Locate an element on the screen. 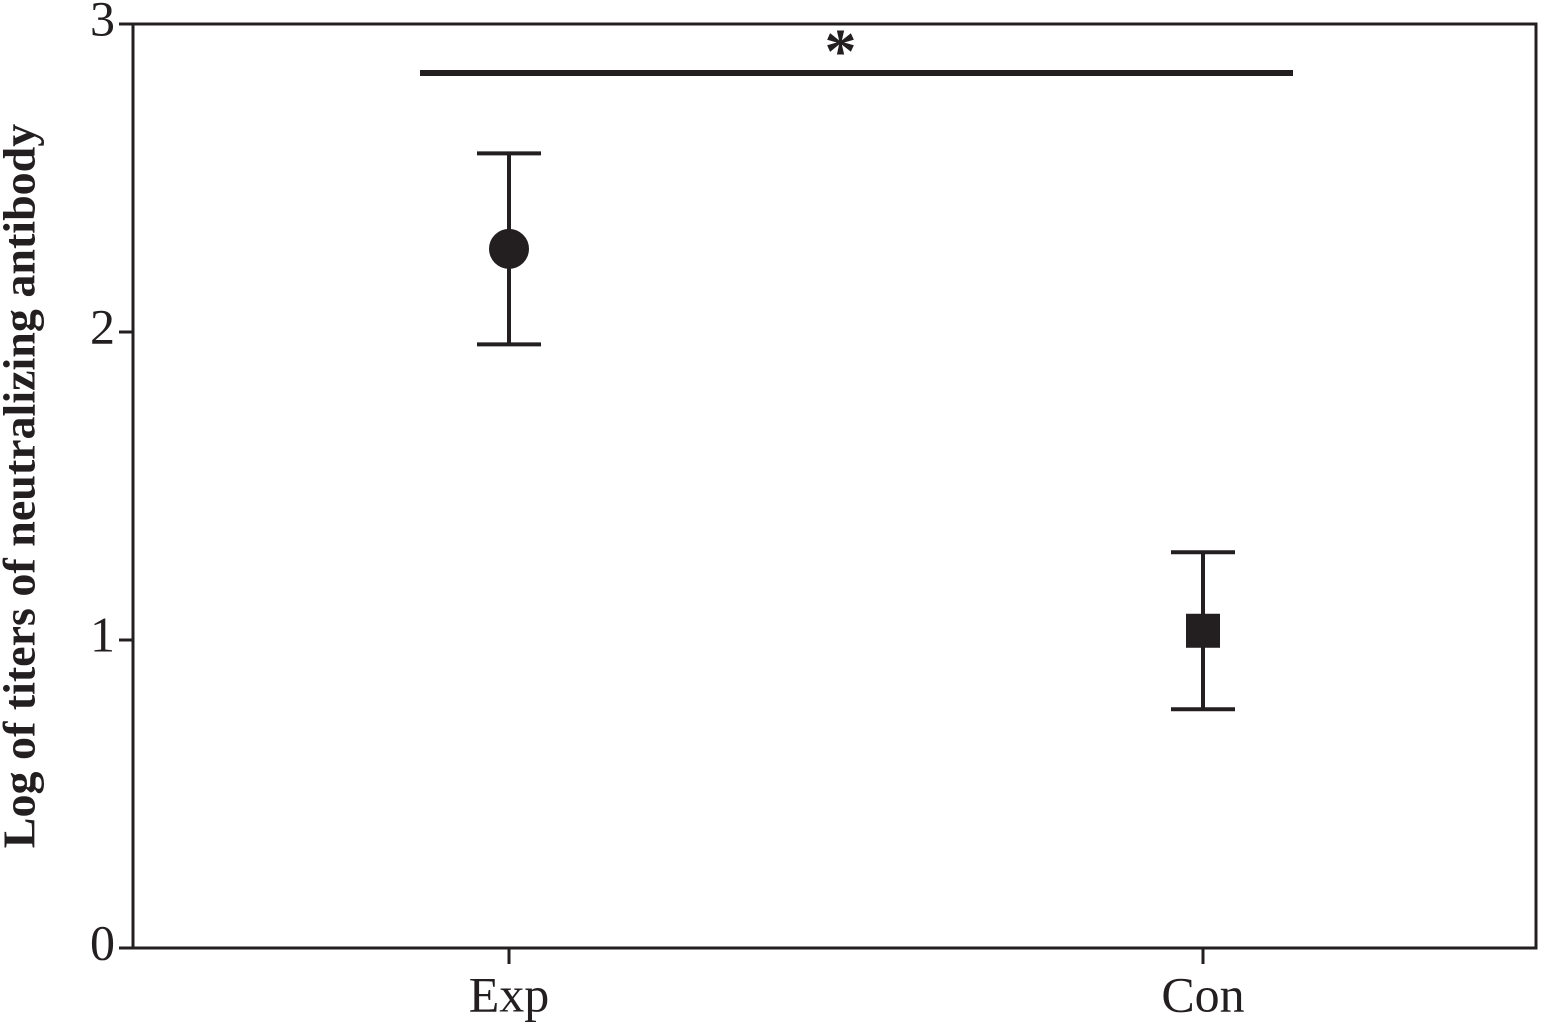 This screenshot has height=1029, width=1550. y-tick-label: 1 is located at coordinates (102, 634).